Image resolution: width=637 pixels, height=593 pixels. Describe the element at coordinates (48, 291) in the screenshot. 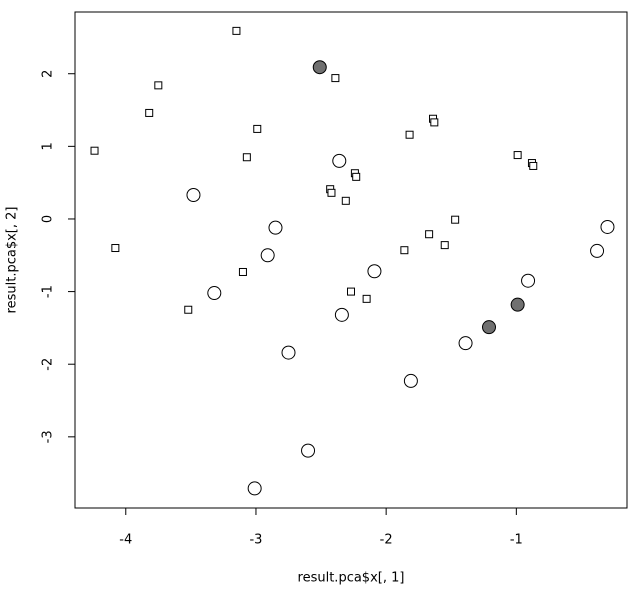

I see `y-tick-label: -1` at that location.